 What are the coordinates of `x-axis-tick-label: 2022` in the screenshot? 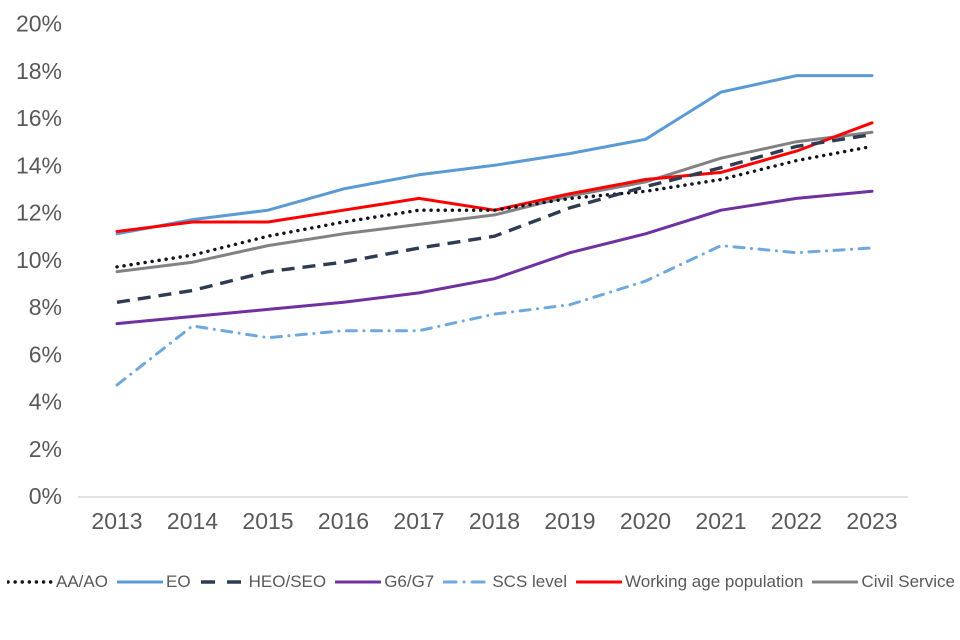 It's located at (796, 521).